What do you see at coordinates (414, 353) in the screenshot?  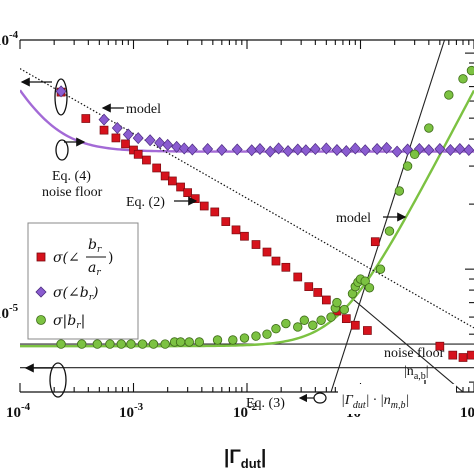 I see `annotation-noise-floor-right: noise floor` at bounding box center [414, 353].